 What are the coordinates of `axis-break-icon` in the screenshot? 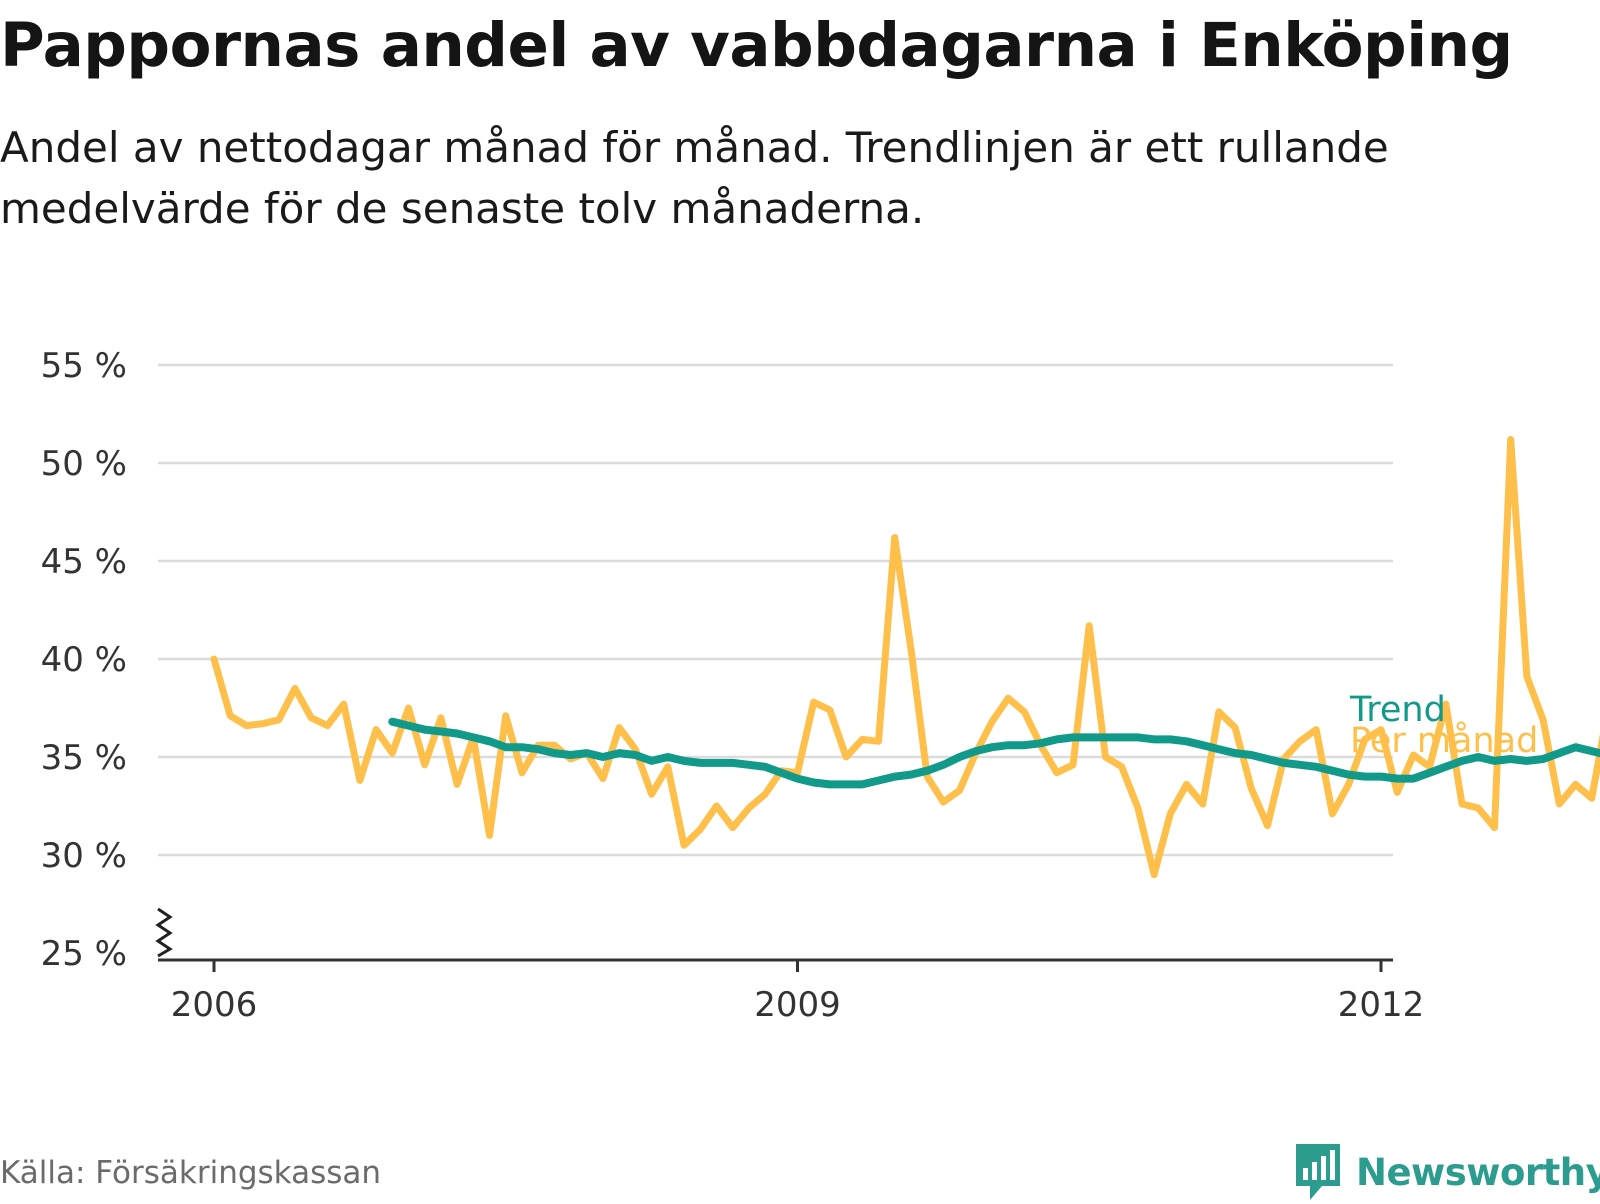 It's located at (164, 932).